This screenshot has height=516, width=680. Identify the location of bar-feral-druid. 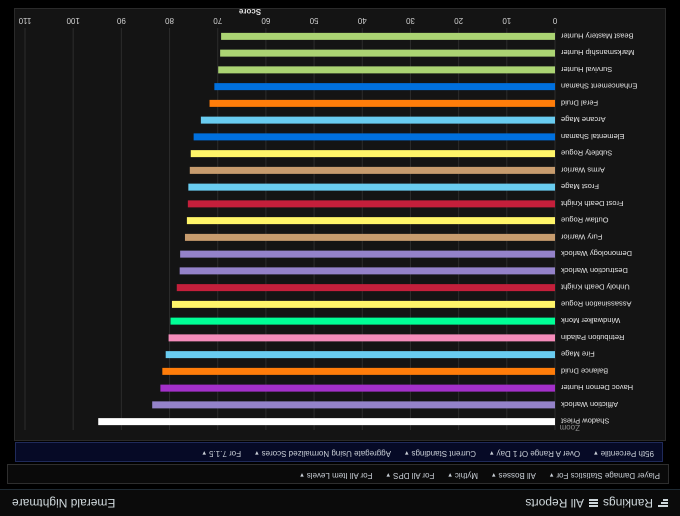
(382, 103).